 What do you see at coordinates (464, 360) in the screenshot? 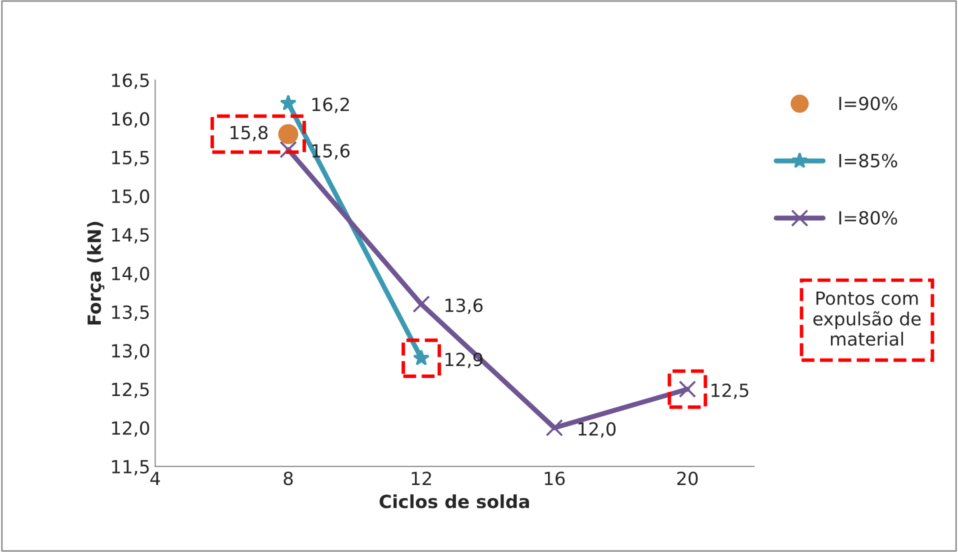
I see `data-label: 12,9` at bounding box center [464, 360].